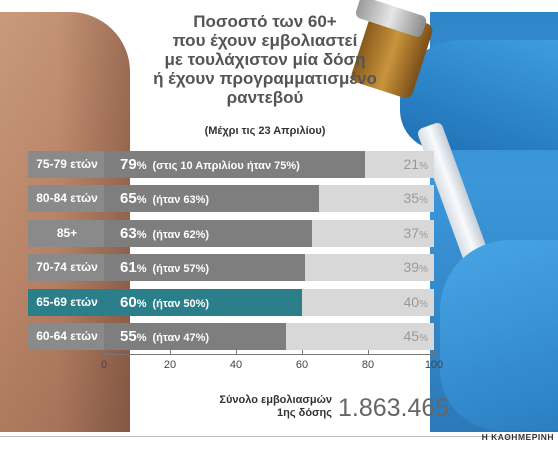 This screenshot has width=558, height=452. I want to click on bar-value-label: 61% (ήταν 57%), so click(164, 267).